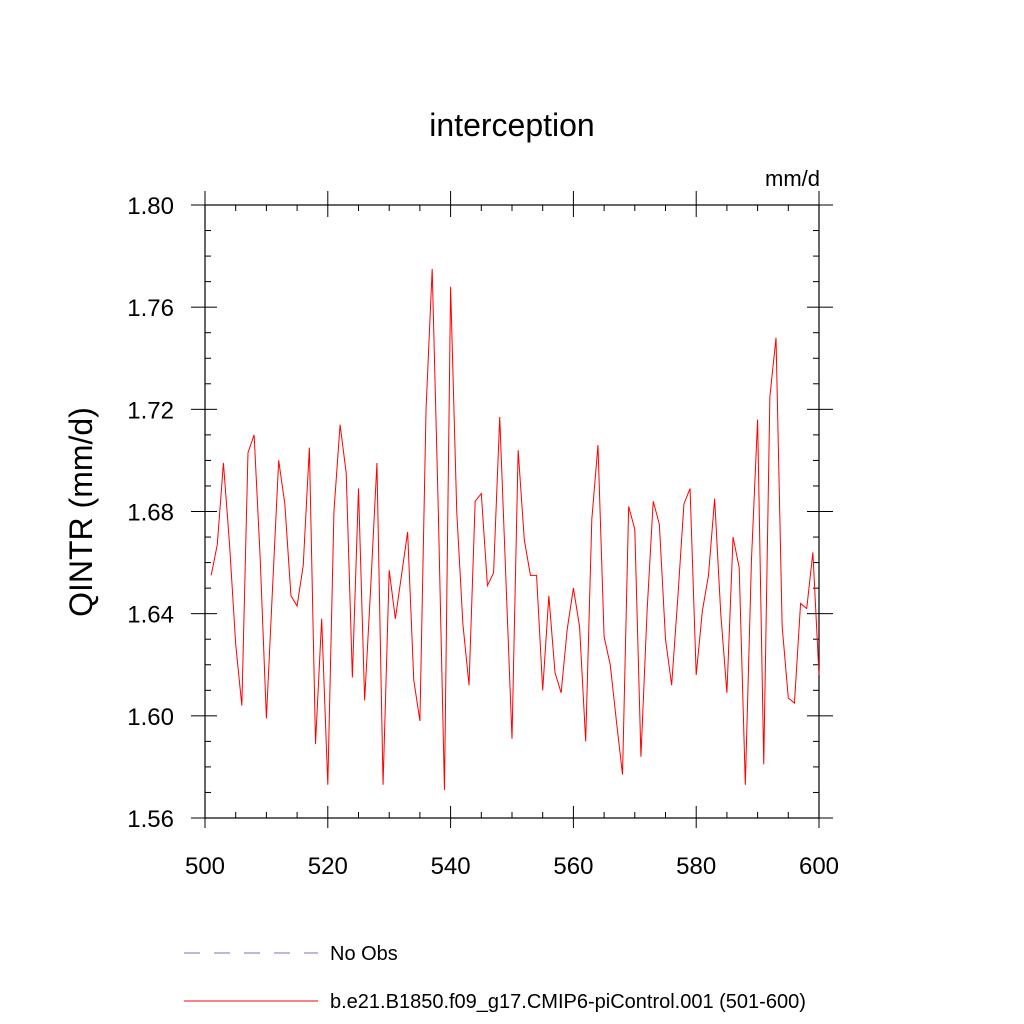 Image resolution: width=1024 pixels, height=1024 pixels. What do you see at coordinates (573, 866) in the screenshot?
I see `x-tick-label: 560` at bounding box center [573, 866].